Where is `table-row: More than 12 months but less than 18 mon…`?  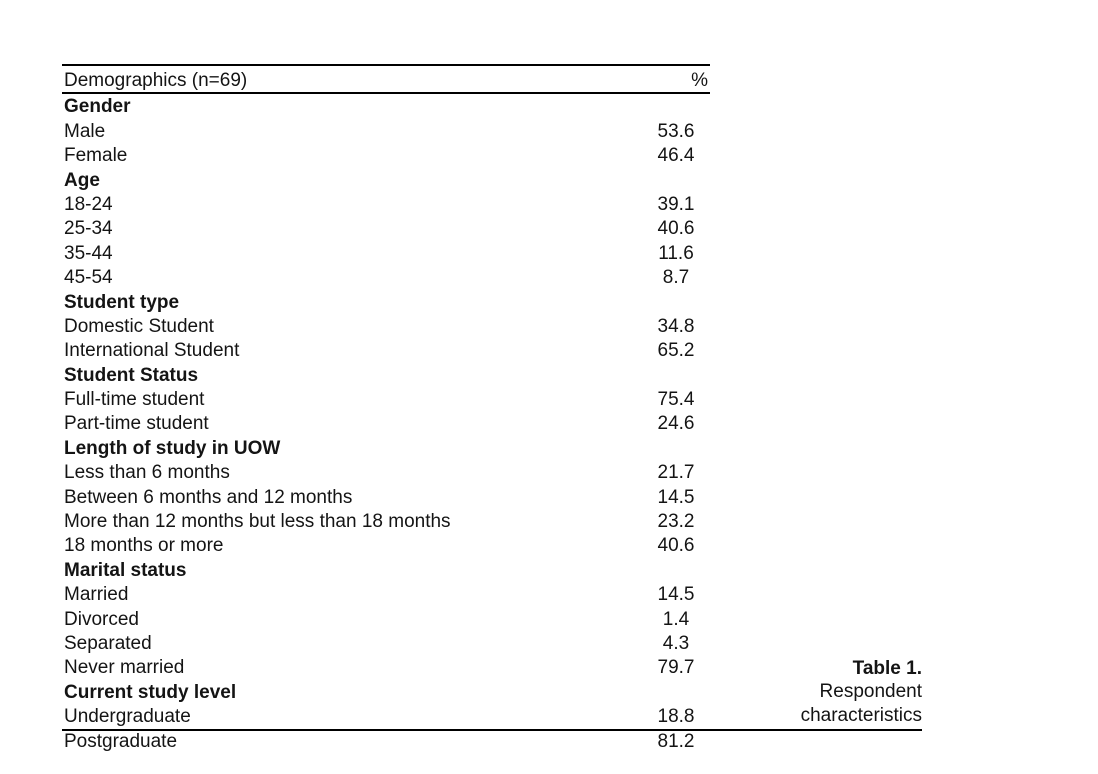 table-row: More than 12 months but less than 18 mon… is located at coordinates (386, 521).